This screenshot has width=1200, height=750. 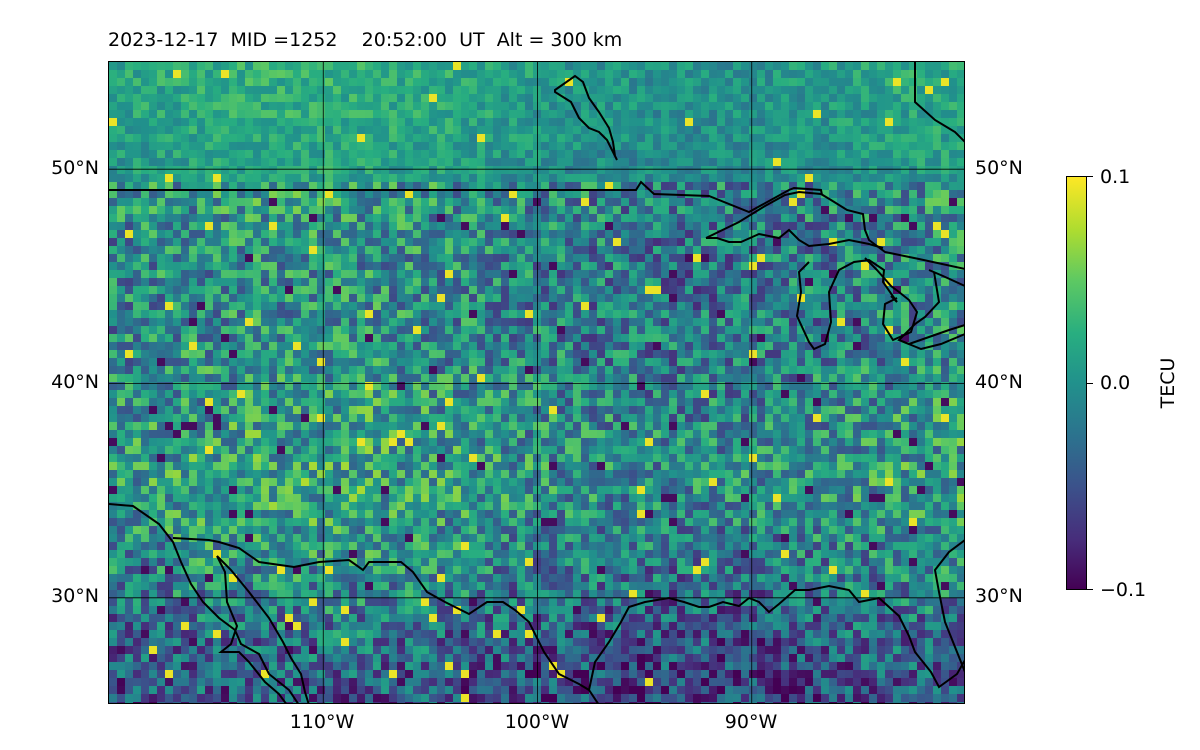 What do you see at coordinates (537, 722) in the screenshot?
I see `lon-label-100w: 100°W` at bounding box center [537, 722].